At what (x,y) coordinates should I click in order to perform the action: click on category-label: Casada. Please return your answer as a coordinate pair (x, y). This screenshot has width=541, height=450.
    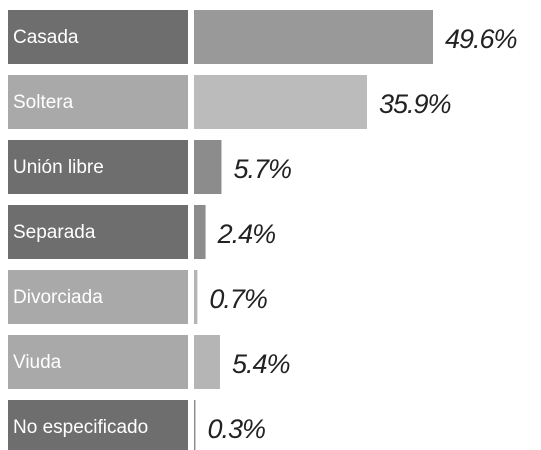
    Looking at the image, I should click on (46, 37).